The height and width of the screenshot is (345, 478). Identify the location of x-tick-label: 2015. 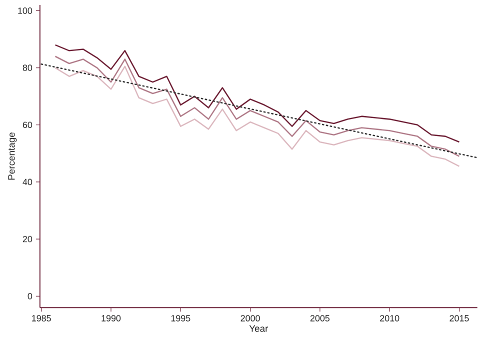
(459, 318).